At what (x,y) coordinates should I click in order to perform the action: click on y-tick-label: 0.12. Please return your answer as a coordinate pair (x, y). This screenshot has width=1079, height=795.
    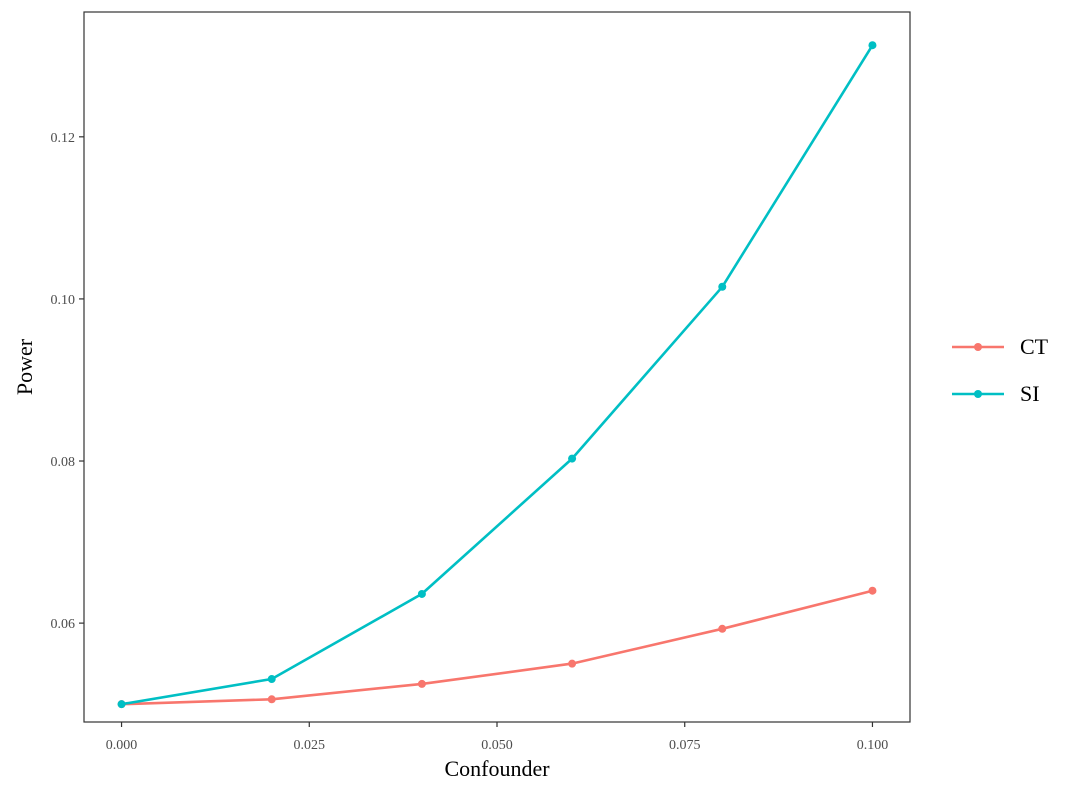
    Looking at the image, I should click on (63, 138).